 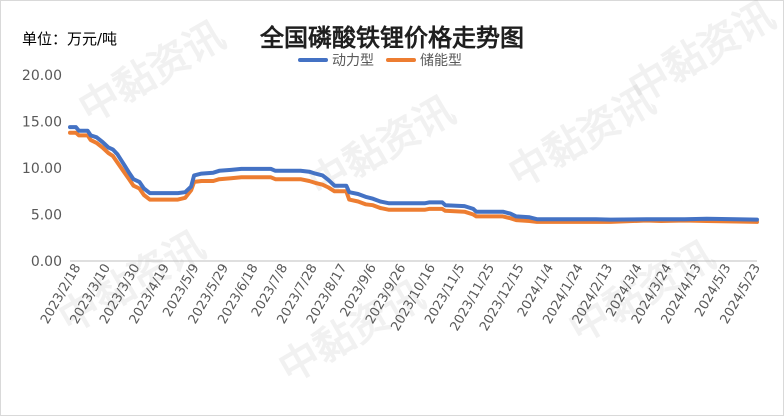 I want to click on y-tick-label: 0.00, so click(x=46, y=262).